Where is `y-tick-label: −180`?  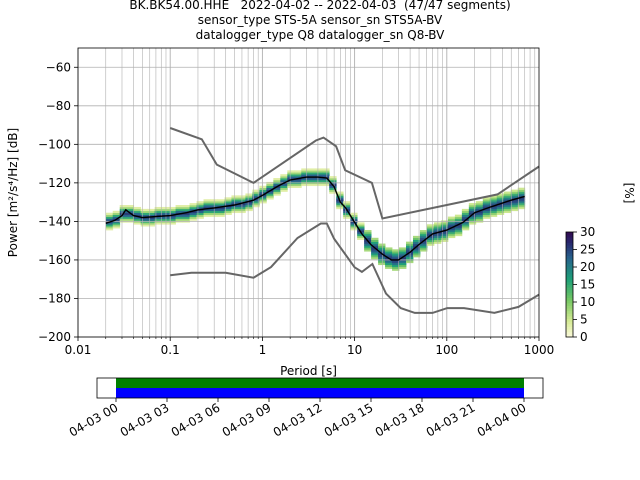
y-tick-label: −180 is located at coordinates (54, 298).